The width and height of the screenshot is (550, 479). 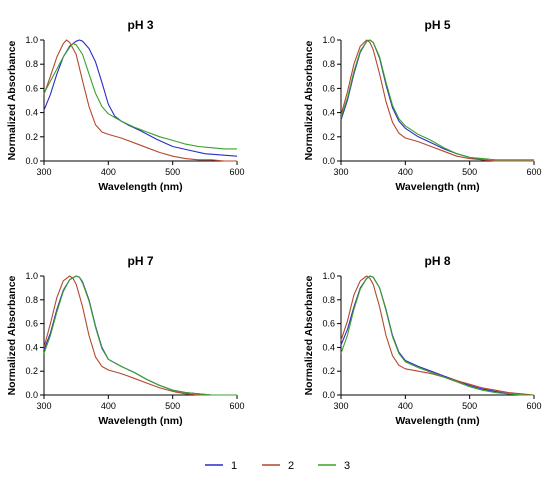 I want to click on legend: 1 2 3, so click(x=277, y=466).